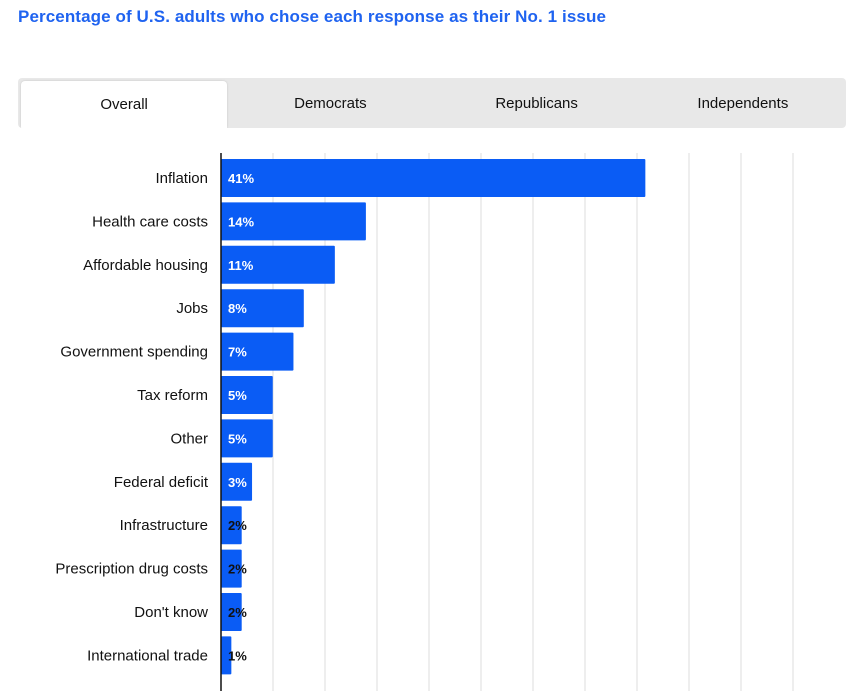 This screenshot has width=864, height=691. What do you see at coordinates (237, 655) in the screenshot?
I see `value-label: 1%` at bounding box center [237, 655].